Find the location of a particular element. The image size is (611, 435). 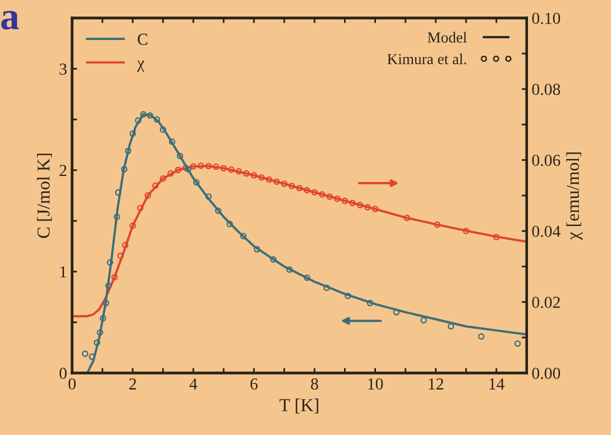

y-tick-label: 0 is located at coordinates (63, 373).